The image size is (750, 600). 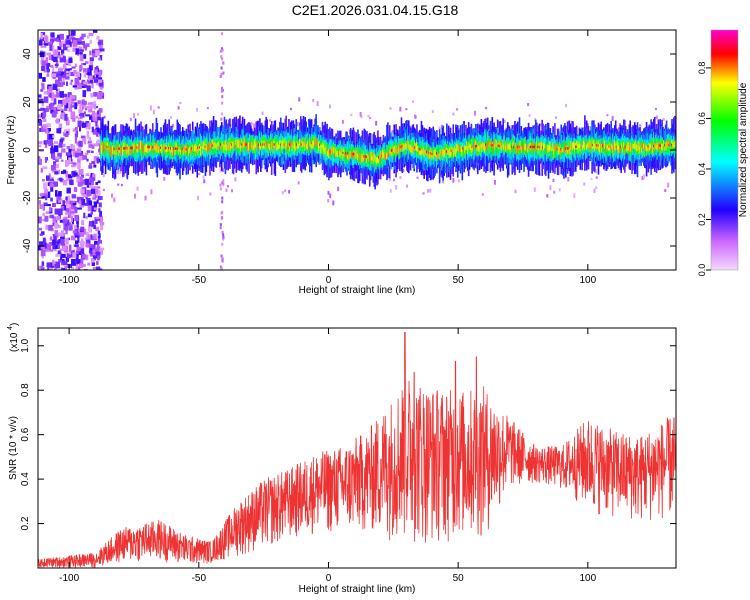 I want to click on colorbar-ticks: 0.00.20.40.60.8, so click(x=704, y=169).